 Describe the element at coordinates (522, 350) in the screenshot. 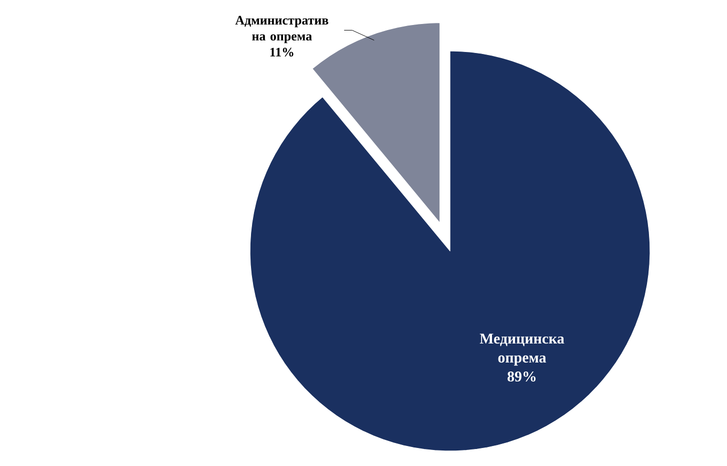

I see `slice-label: Медицинска опрема` at that location.